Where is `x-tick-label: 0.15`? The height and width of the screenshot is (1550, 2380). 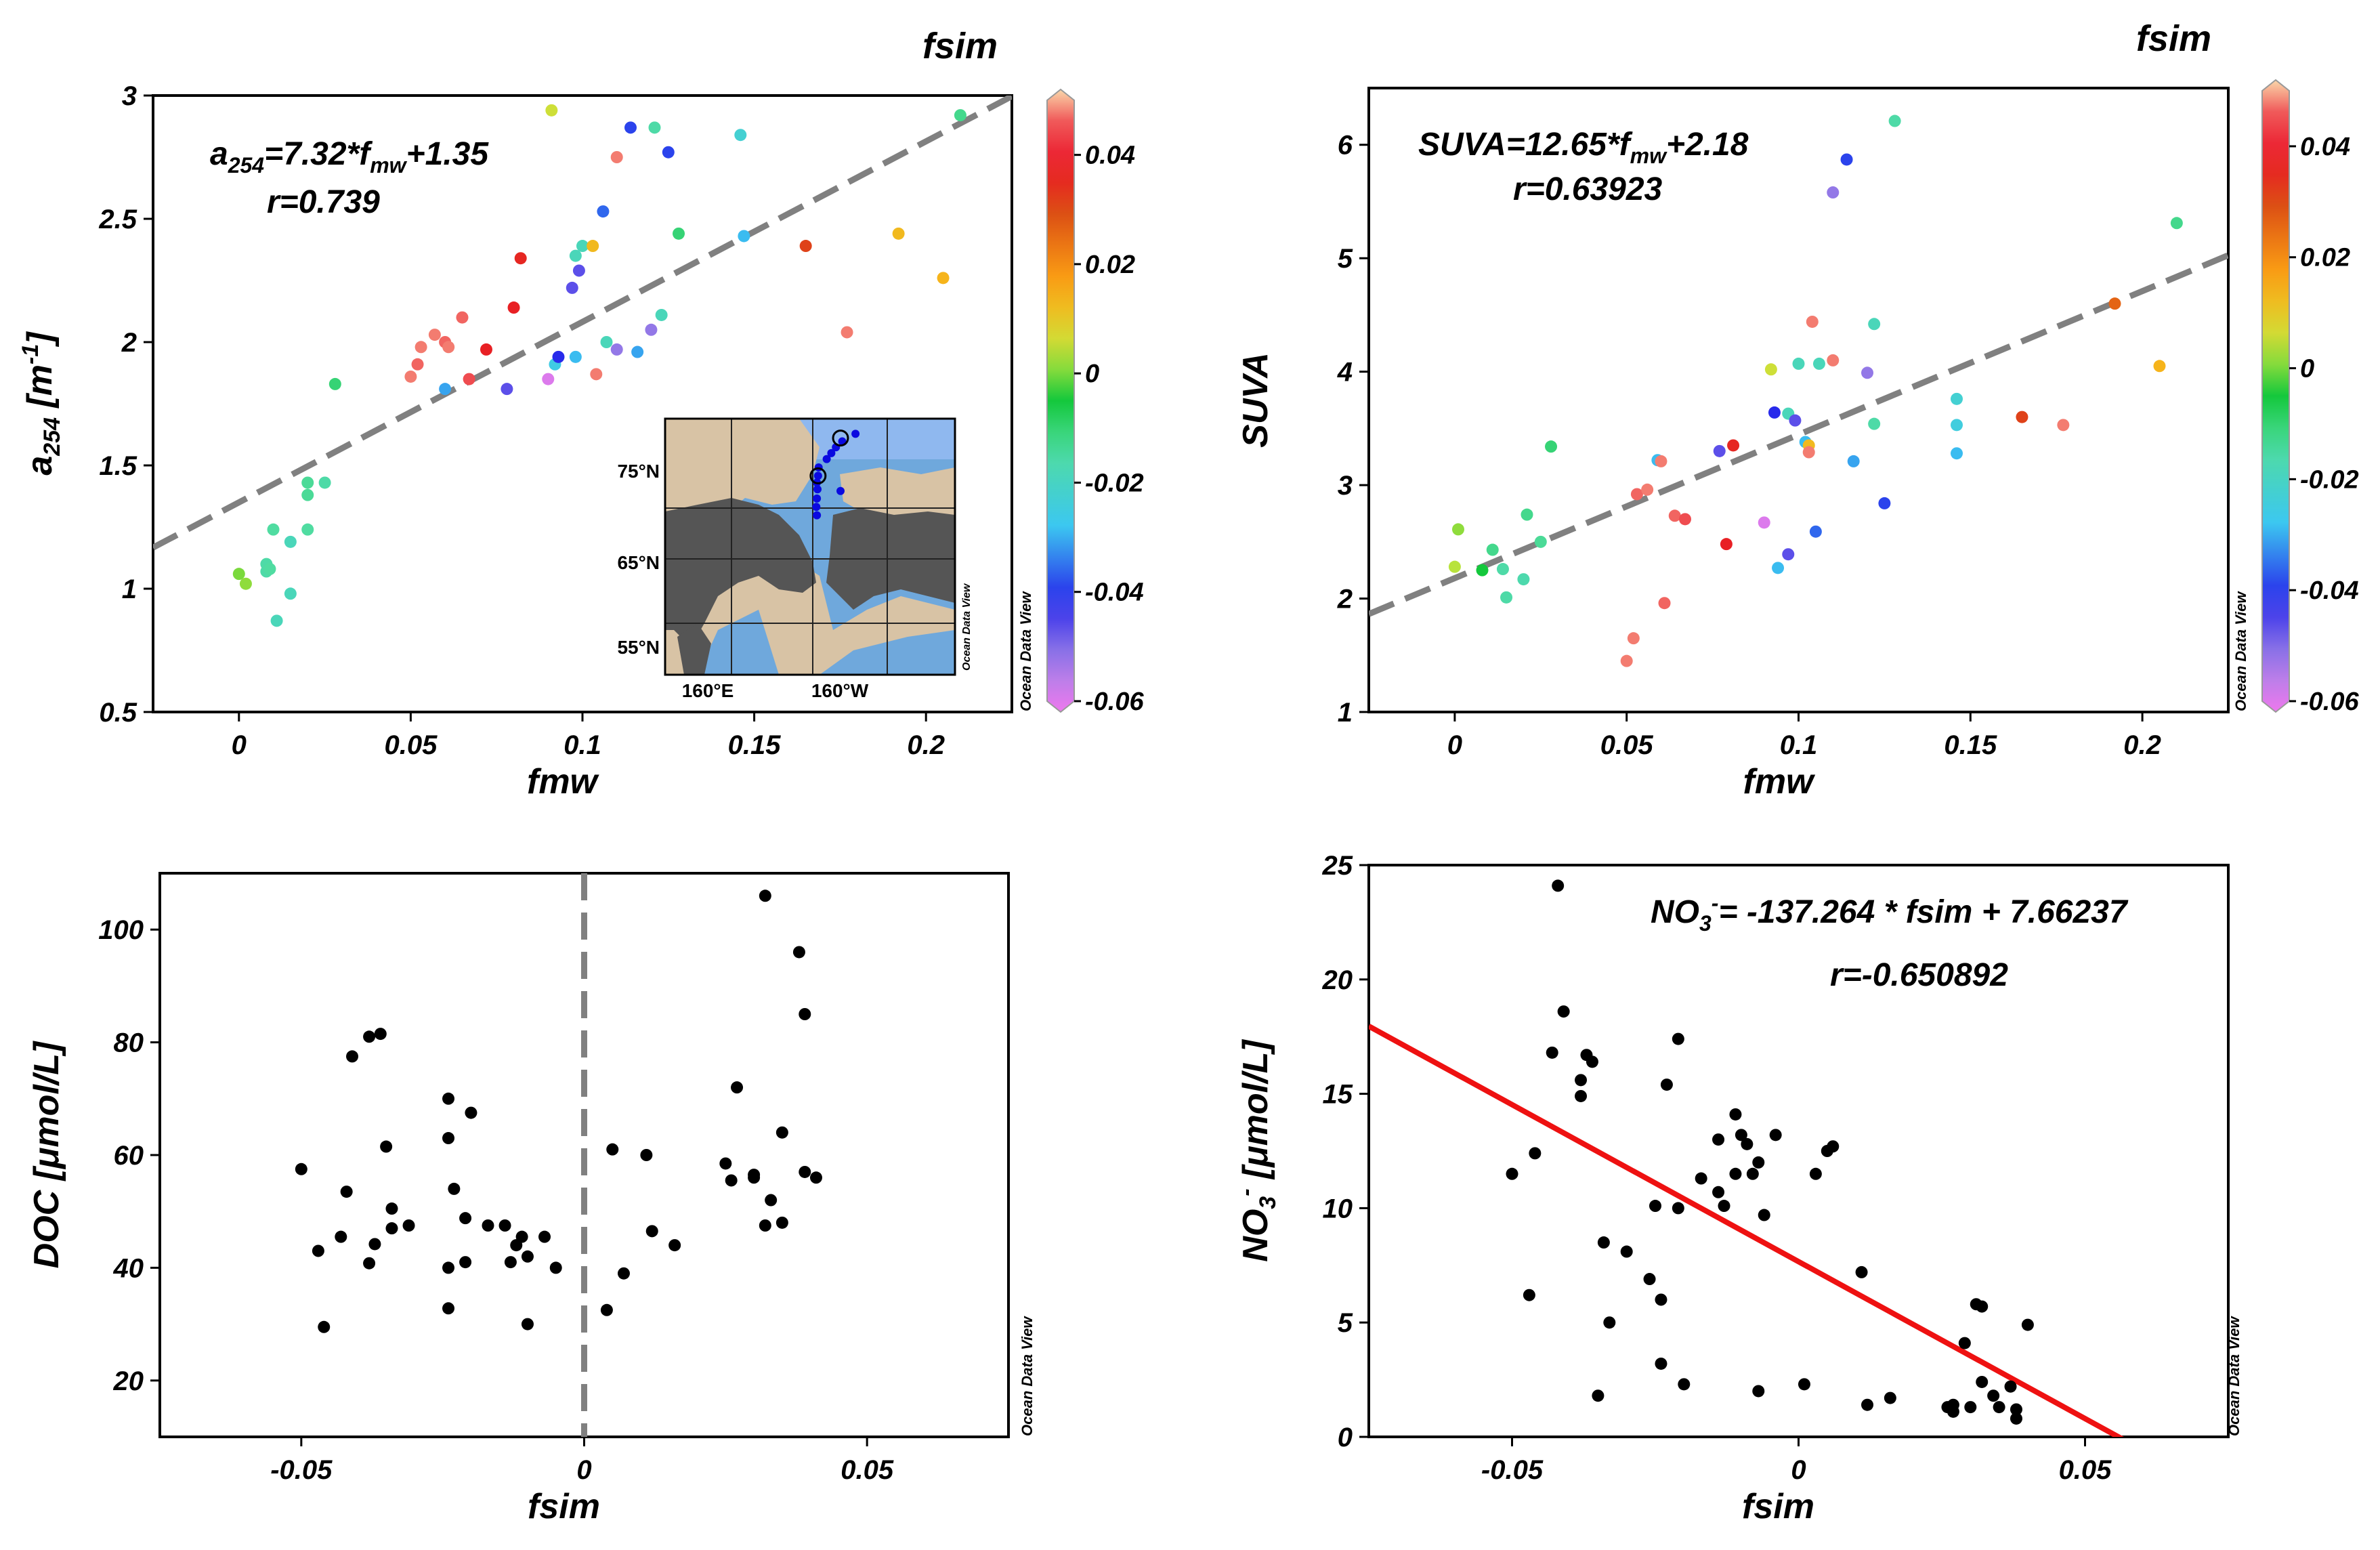 x-tick-label: 0.15 is located at coordinates (755, 745).